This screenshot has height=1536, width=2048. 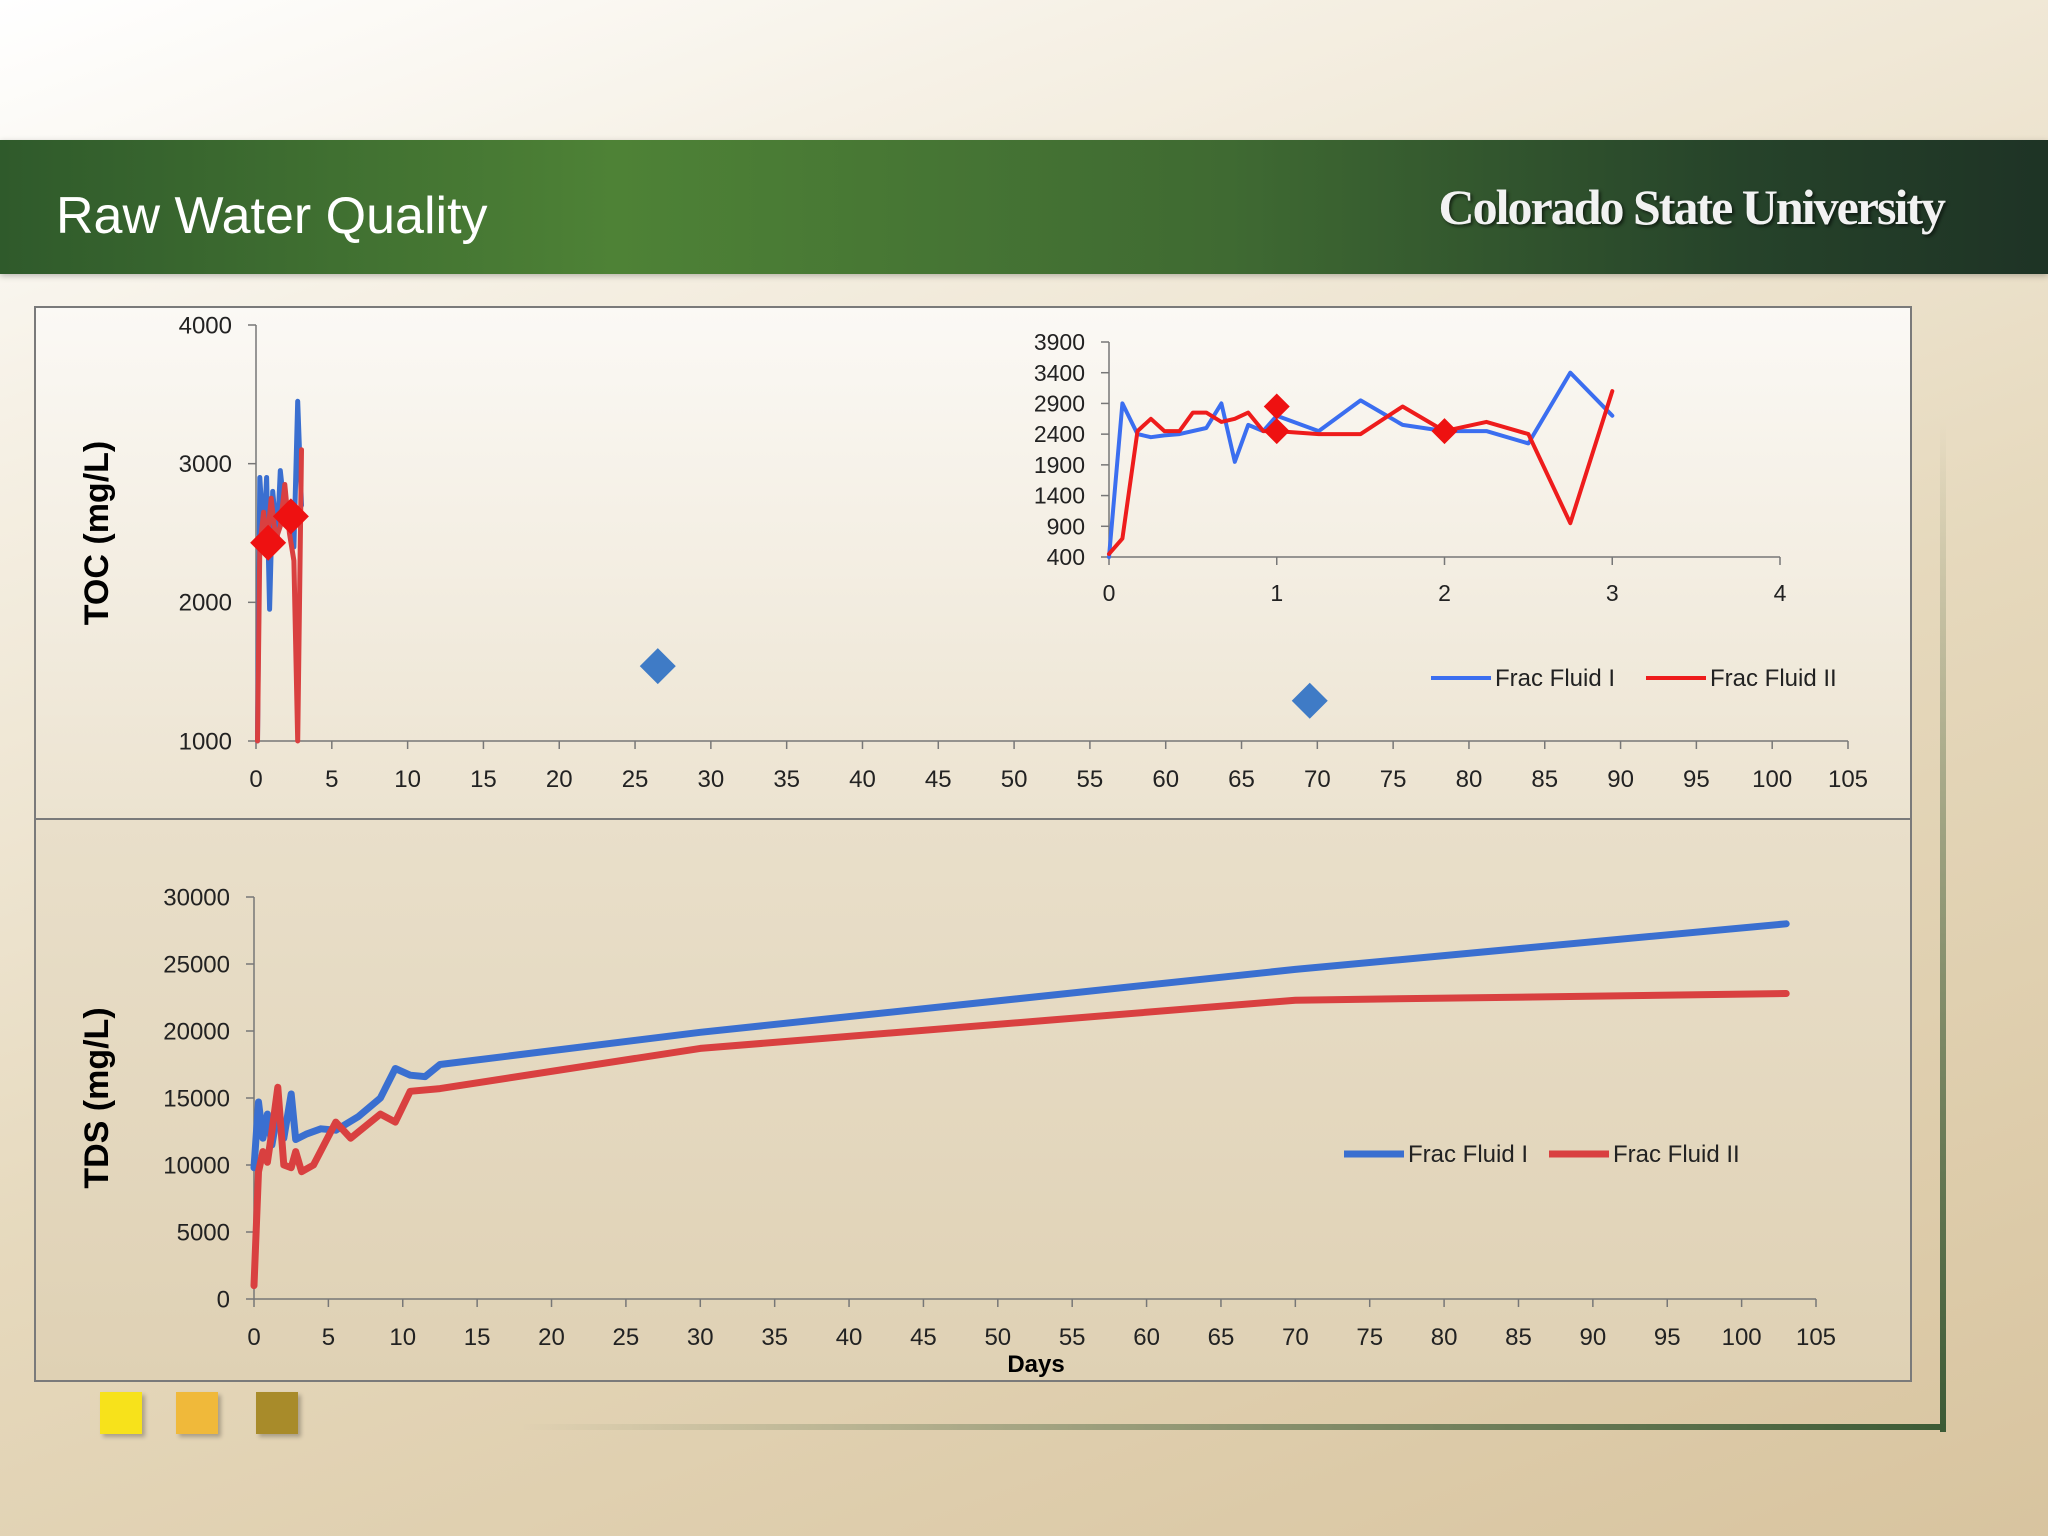 I want to click on y-tick-label: 4000, so click(x=205, y=325).